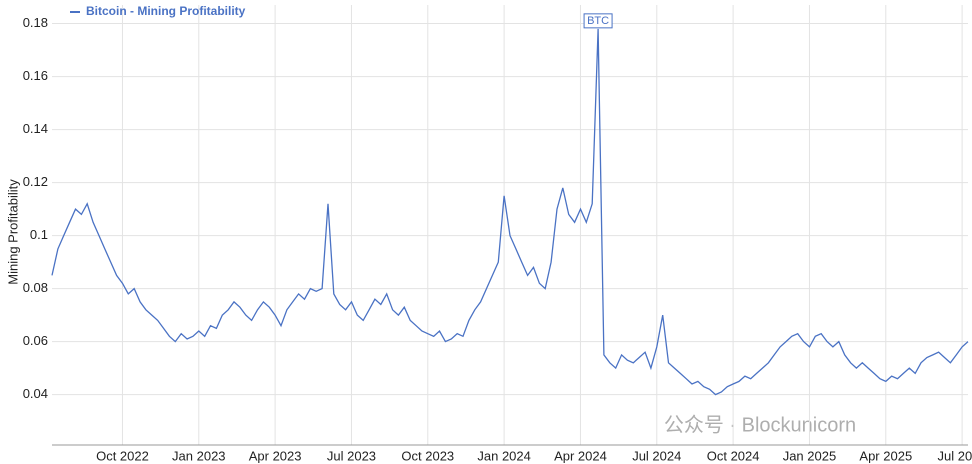  What do you see at coordinates (955, 455) in the screenshot?
I see `x-tick-label: Jul 2025` at bounding box center [955, 455].